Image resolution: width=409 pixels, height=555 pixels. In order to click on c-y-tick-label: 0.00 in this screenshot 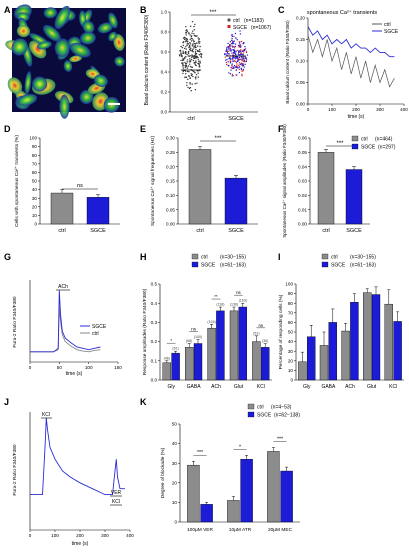, I will do `click(300, 104)`.